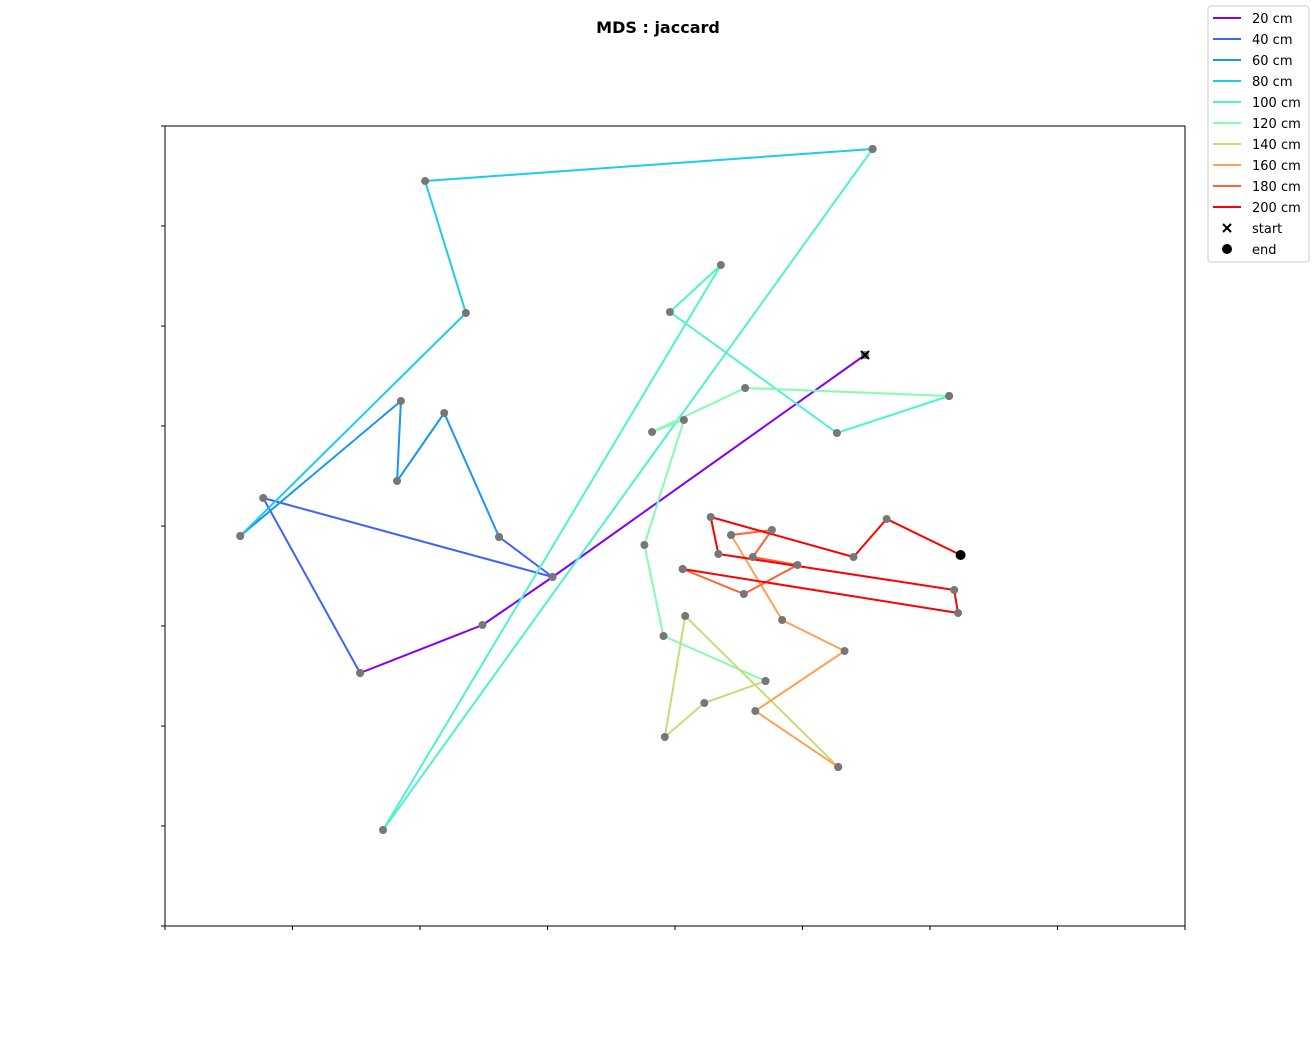 This screenshot has width=1316, height=1039. I want to click on legend-item-140cm: 140 cm, so click(1257, 145).